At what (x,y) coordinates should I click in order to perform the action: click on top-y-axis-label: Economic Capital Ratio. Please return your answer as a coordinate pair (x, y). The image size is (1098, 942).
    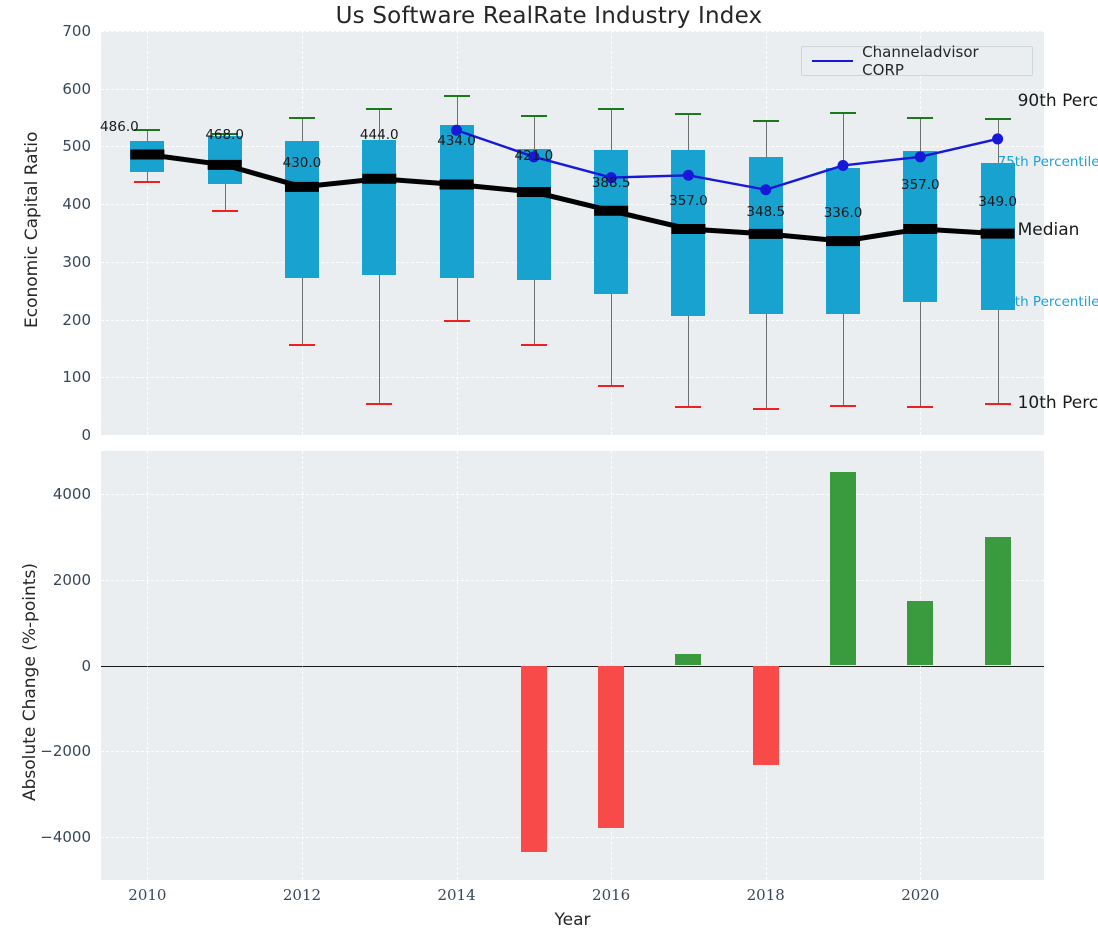
    Looking at the image, I should click on (32, 229).